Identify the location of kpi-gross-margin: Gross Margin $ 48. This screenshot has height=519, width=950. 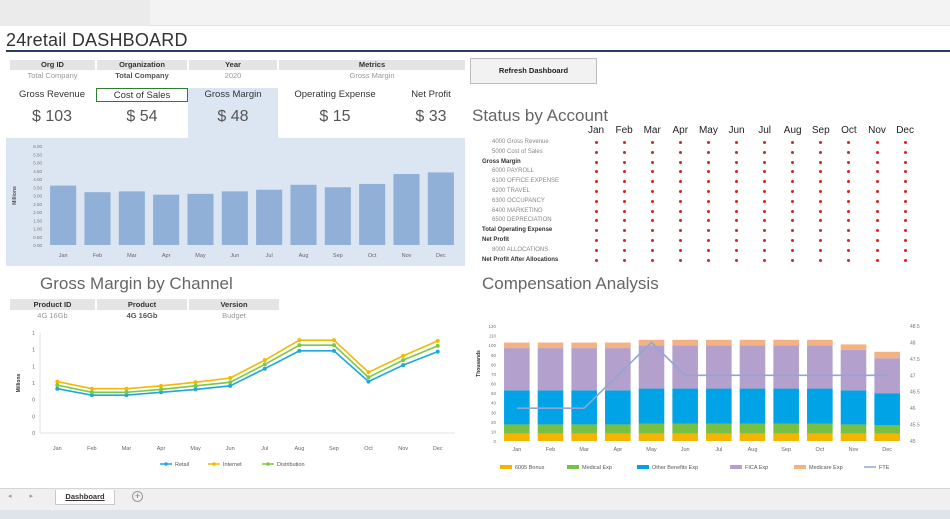
(233, 113).